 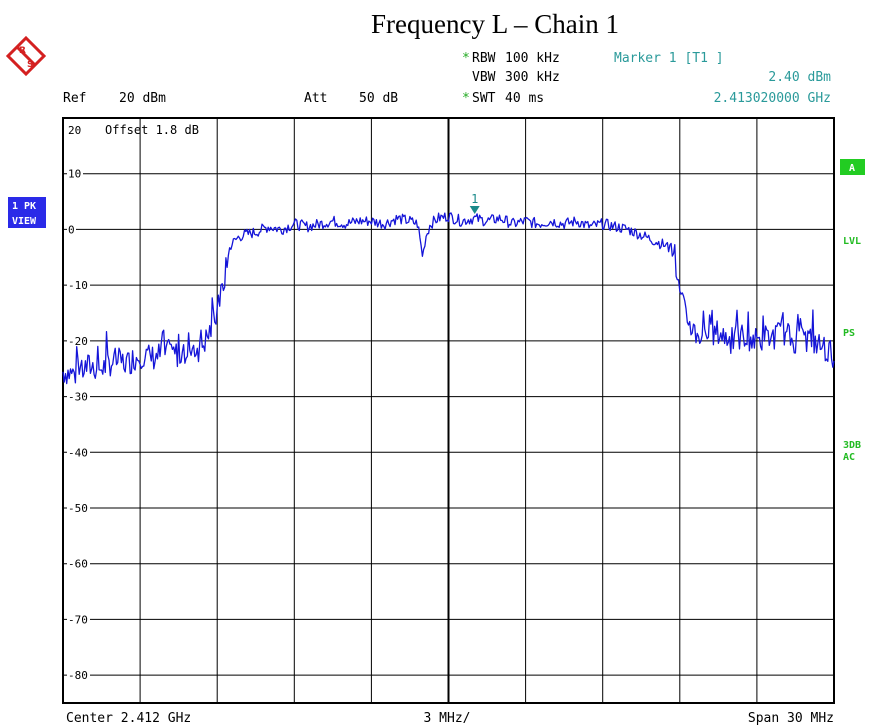 What do you see at coordinates (852, 445) in the screenshot?
I see `status-3db: 3DB` at bounding box center [852, 445].